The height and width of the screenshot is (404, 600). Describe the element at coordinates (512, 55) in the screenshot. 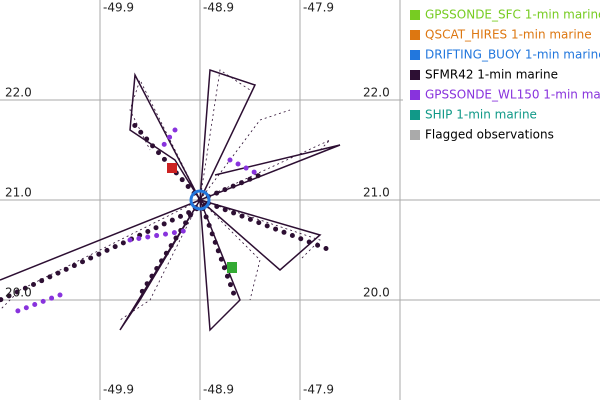

I see `legend-label: DRIFTING_BUOY 1-min marine` at that location.